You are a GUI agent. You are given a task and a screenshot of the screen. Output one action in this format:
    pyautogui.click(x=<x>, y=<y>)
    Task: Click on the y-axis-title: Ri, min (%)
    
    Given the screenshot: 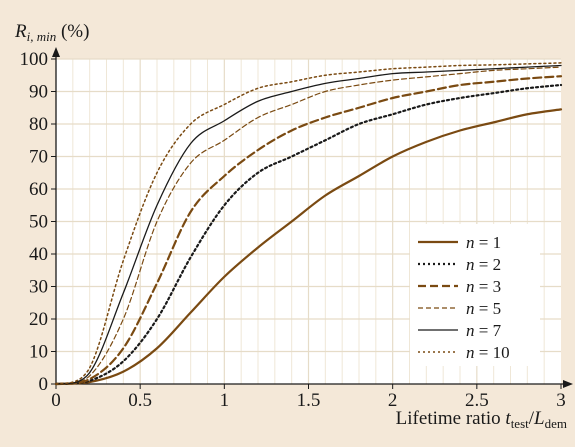 What is the action you would take?
    pyautogui.click(x=51, y=32)
    